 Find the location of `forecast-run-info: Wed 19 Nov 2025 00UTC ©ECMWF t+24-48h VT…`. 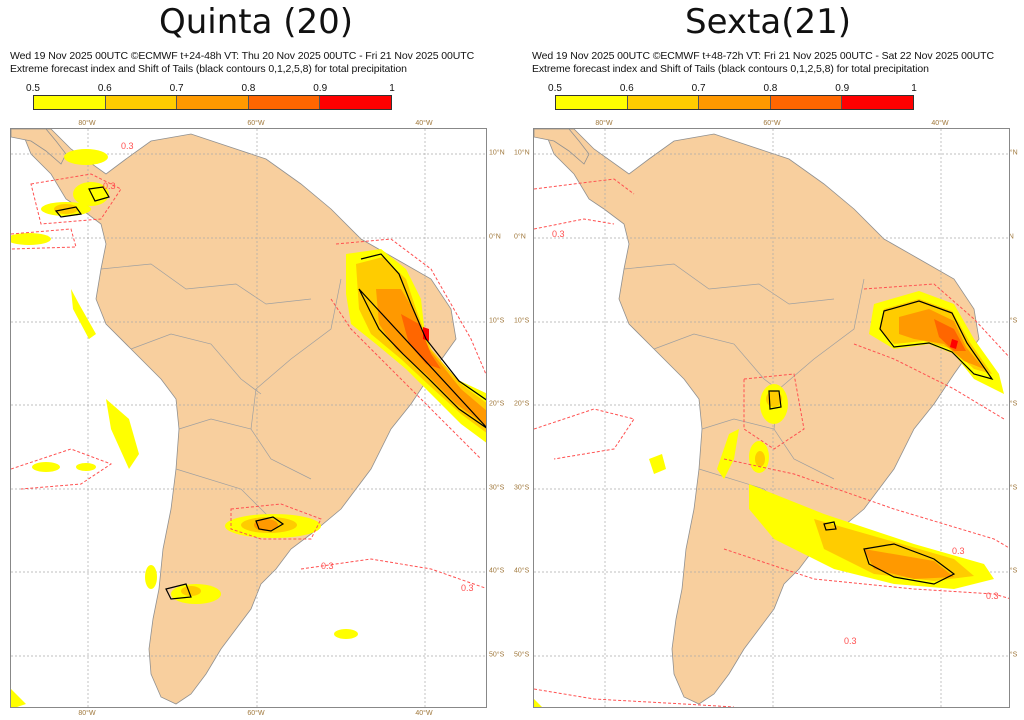

forecast-run-info: Wed 19 Nov 2025 00UTC ©ECMWF t+24-48h VT… is located at coordinates (242, 56).